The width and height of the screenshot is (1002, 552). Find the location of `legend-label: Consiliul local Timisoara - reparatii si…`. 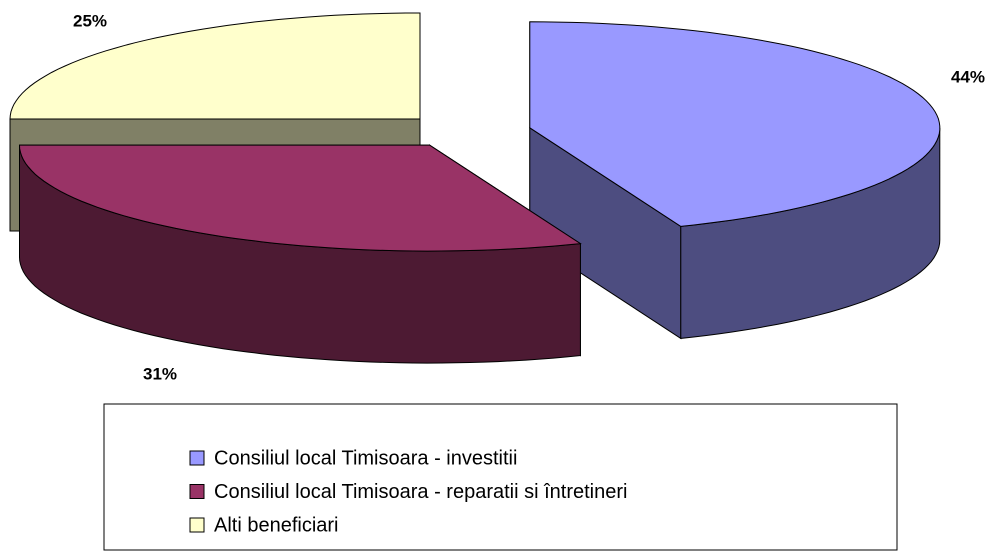

legend-label: Consiliul local Timisoara - reparatii si… is located at coordinates (420, 492).